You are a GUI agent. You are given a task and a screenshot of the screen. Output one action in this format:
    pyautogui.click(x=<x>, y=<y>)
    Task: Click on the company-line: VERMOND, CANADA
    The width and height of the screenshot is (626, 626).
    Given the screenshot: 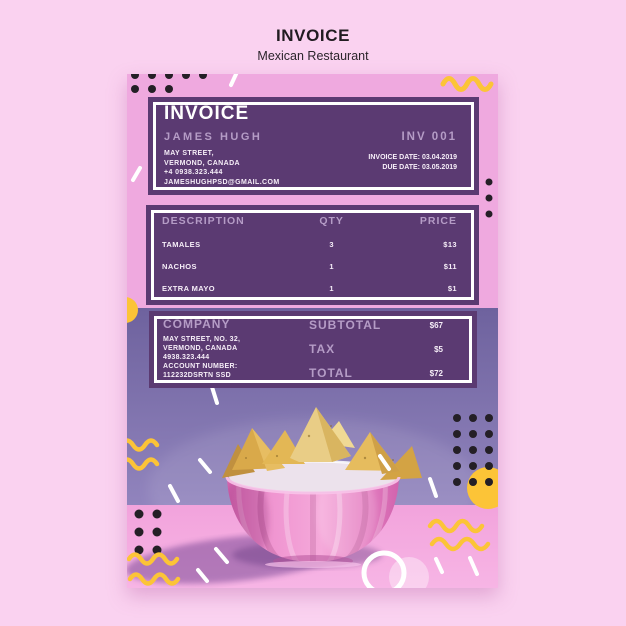 What is the action you would take?
    pyautogui.click(x=200, y=348)
    